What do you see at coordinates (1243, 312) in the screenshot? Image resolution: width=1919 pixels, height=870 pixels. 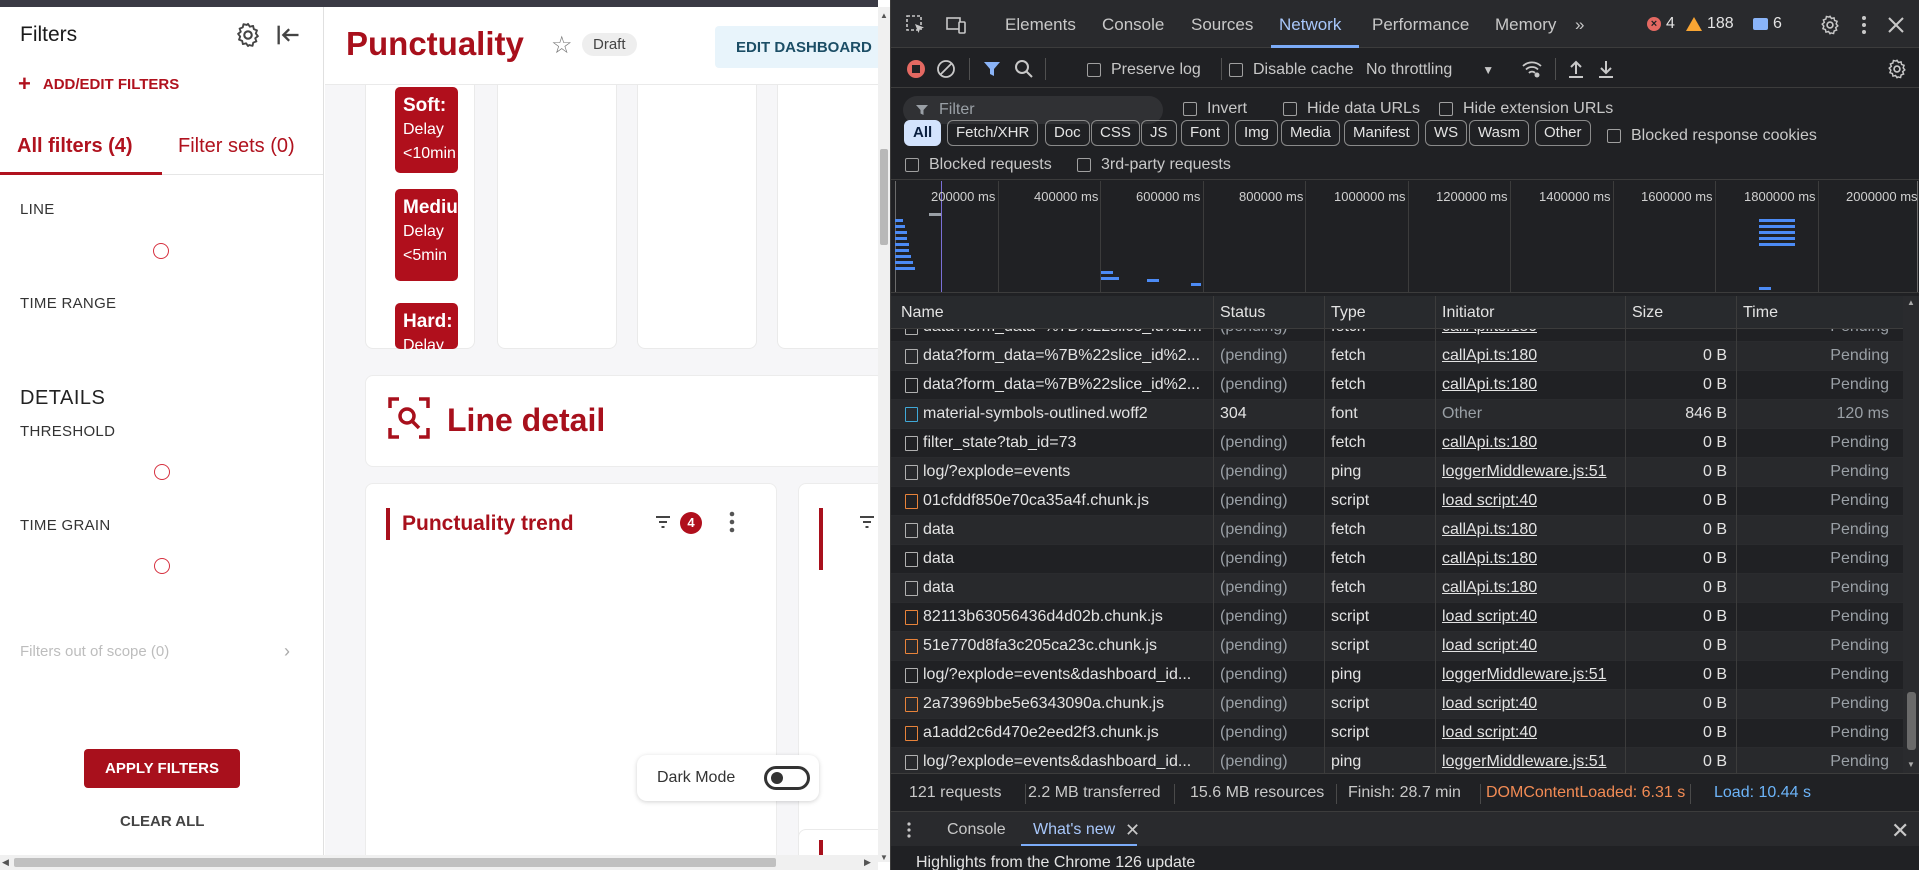 I see `column-status: Status` at bounding box center [1243, 312].